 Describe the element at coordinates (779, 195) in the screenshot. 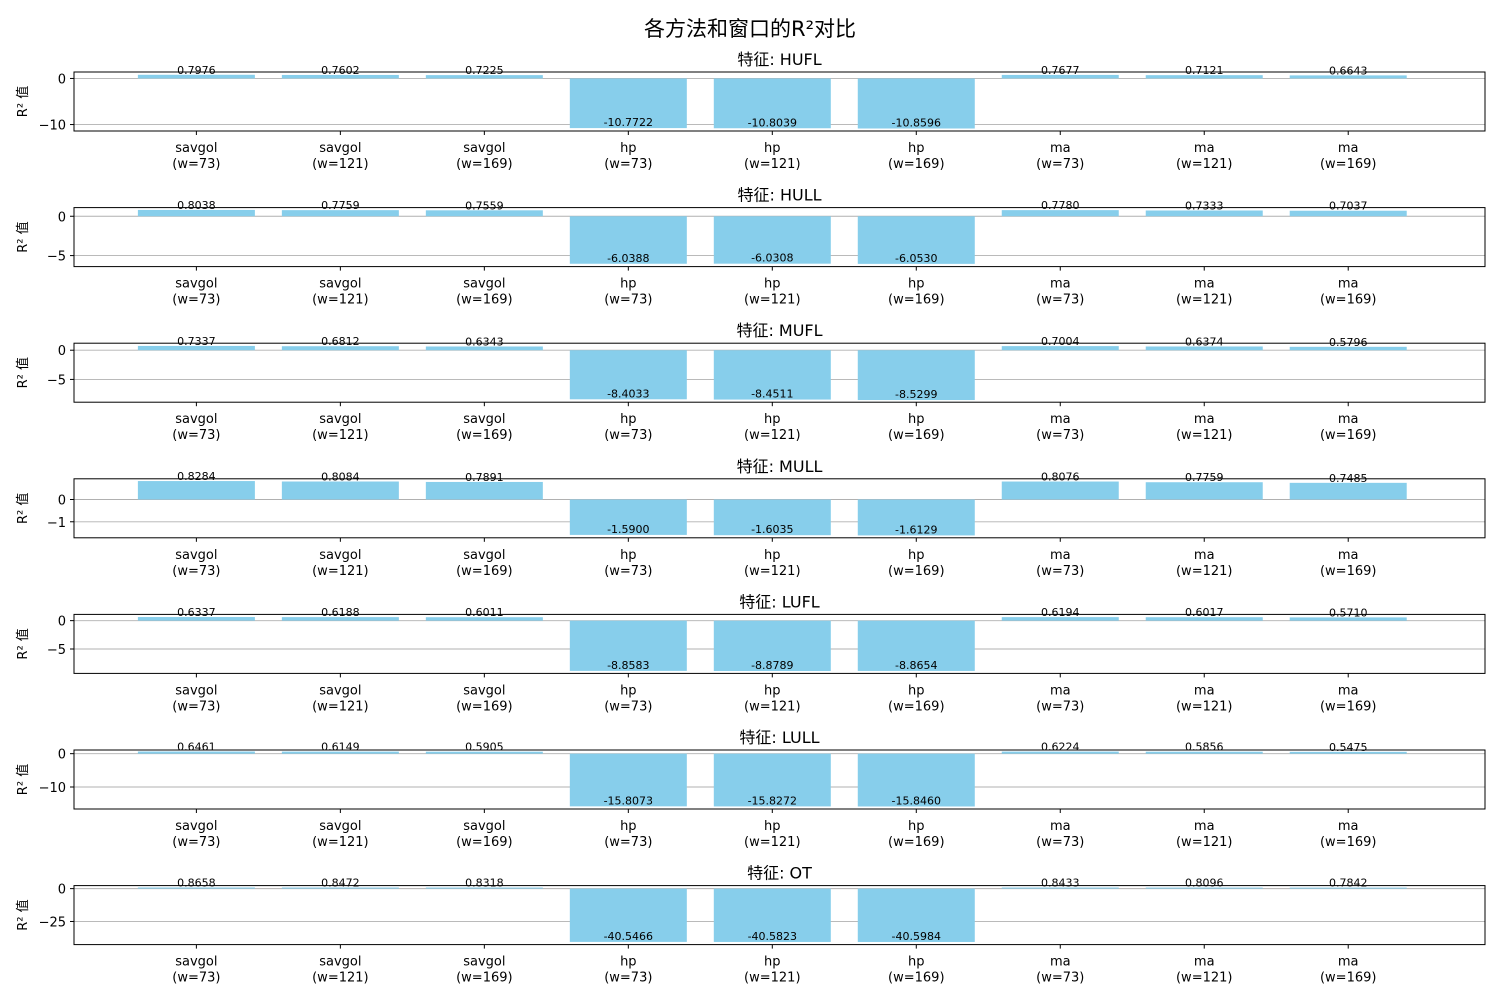

I see `panel-title: 特征: HULL` at that location.